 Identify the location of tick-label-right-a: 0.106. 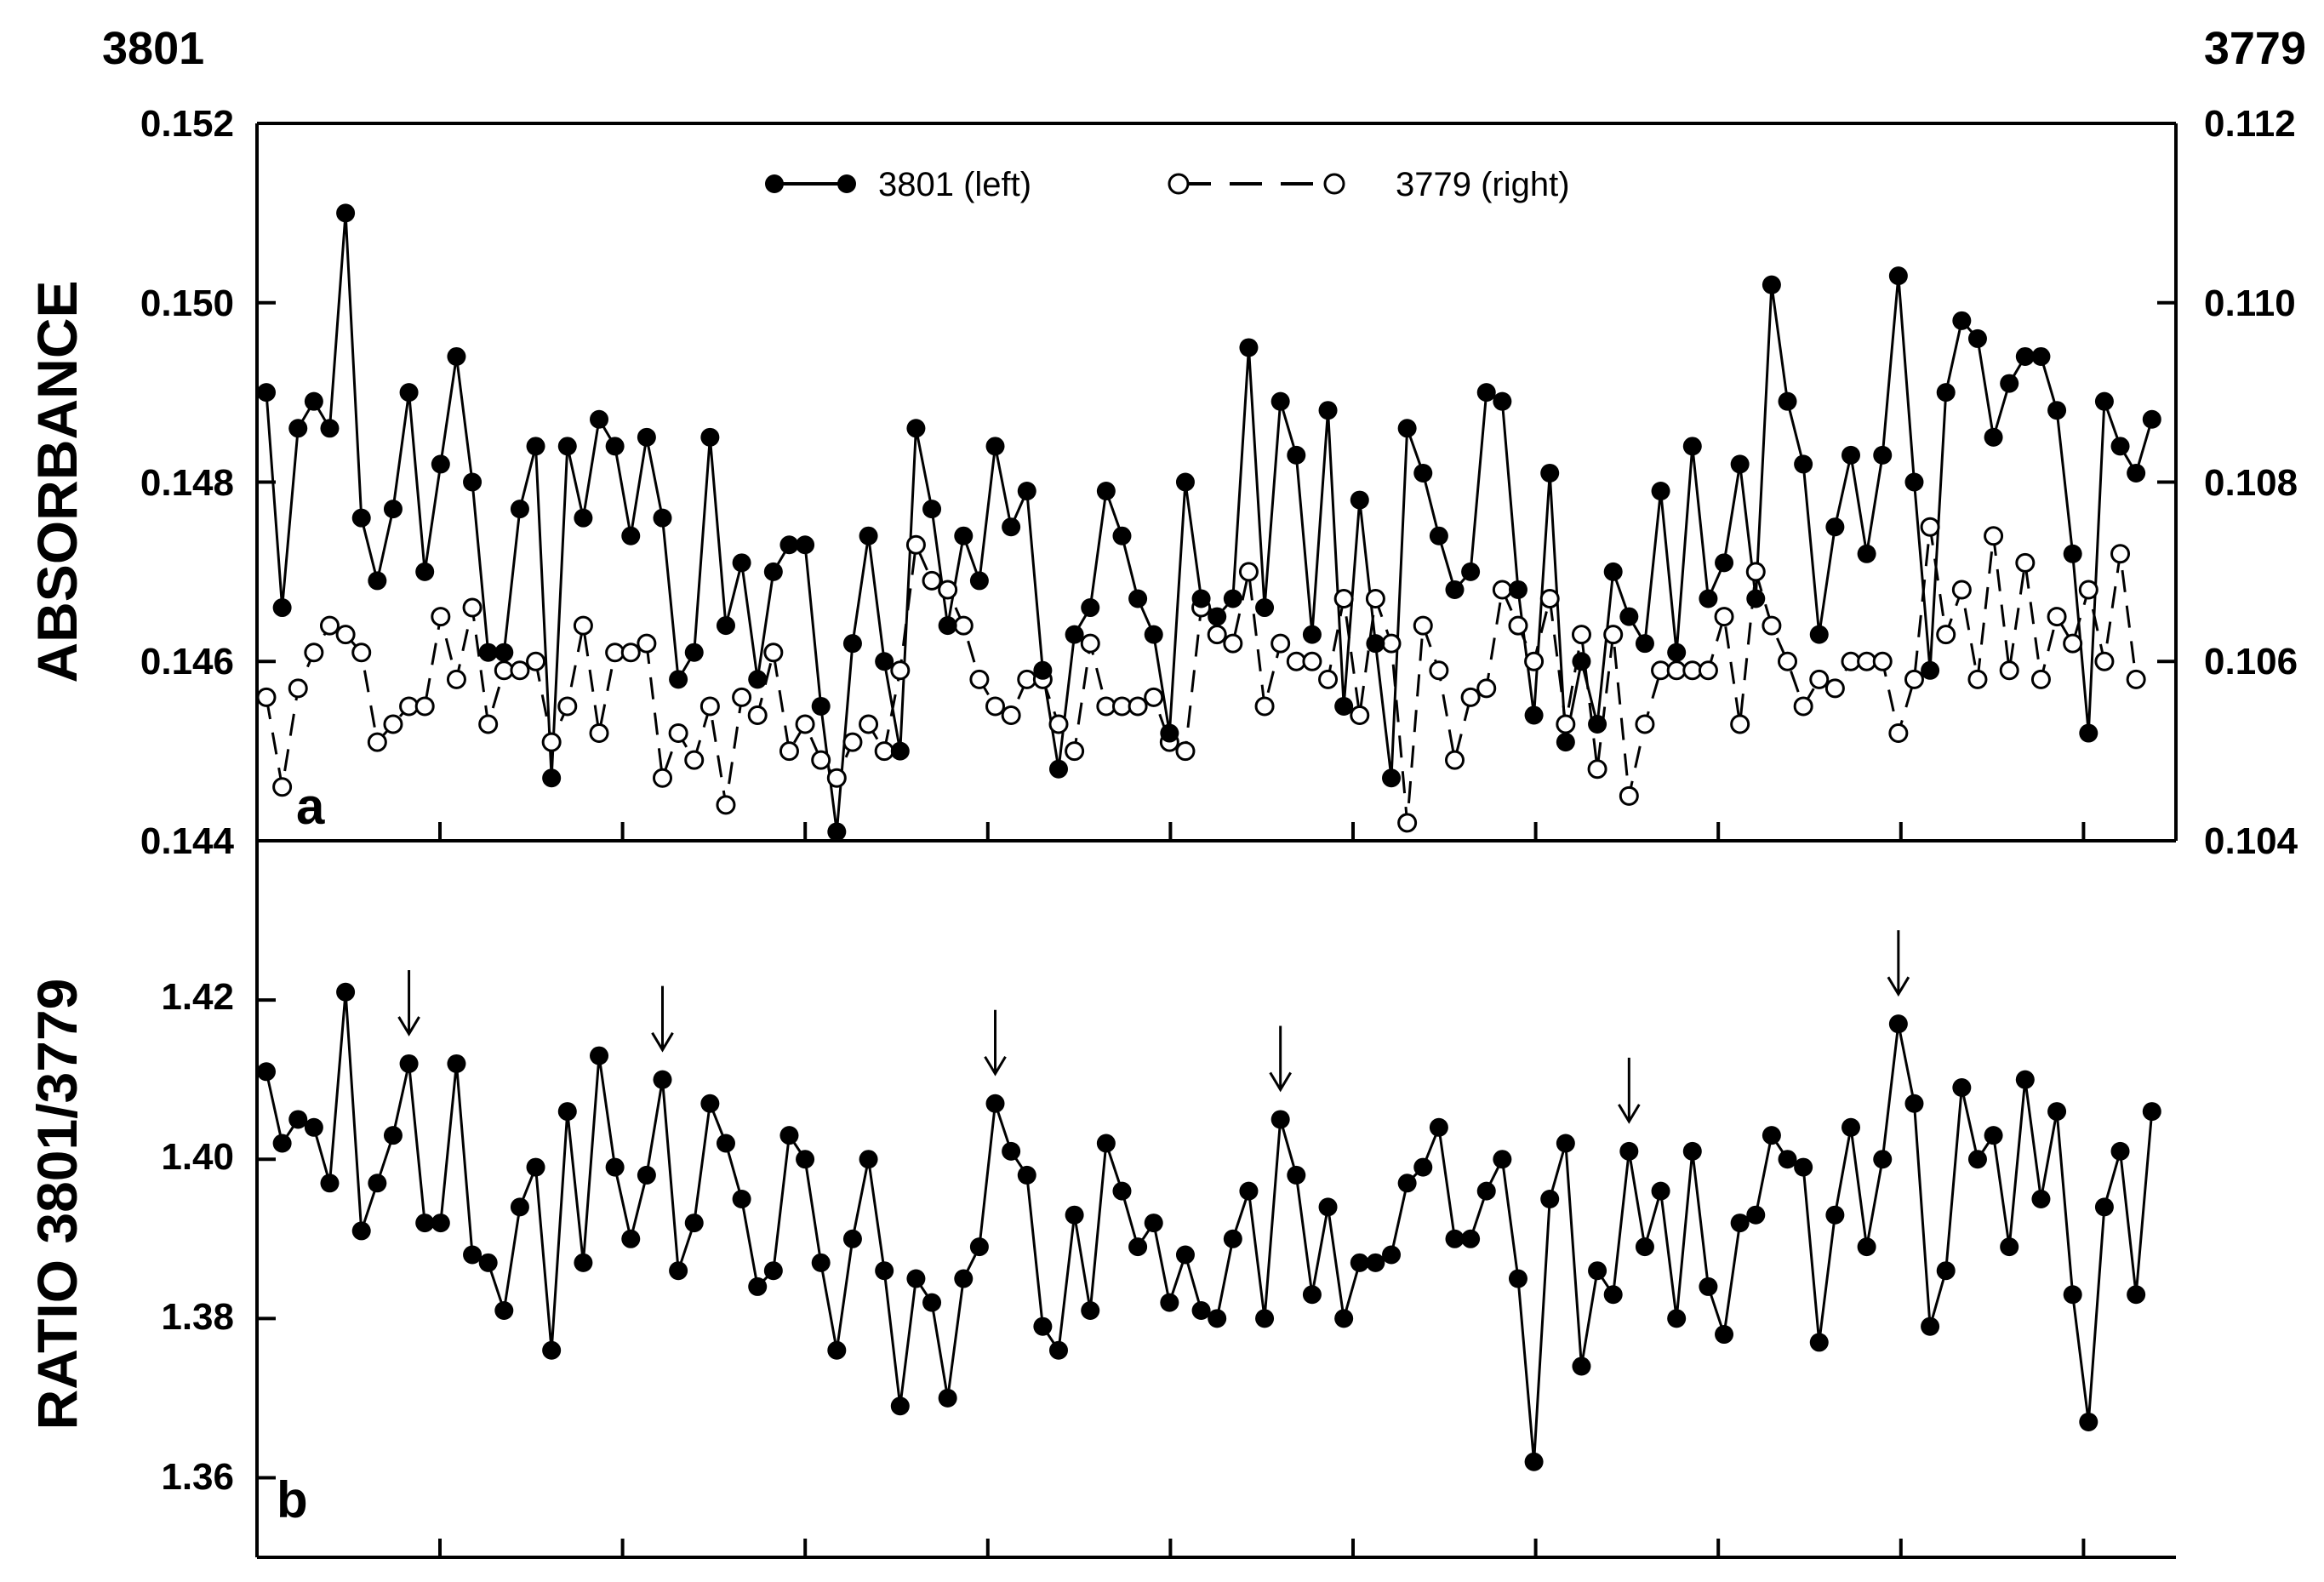
(2251, 661).